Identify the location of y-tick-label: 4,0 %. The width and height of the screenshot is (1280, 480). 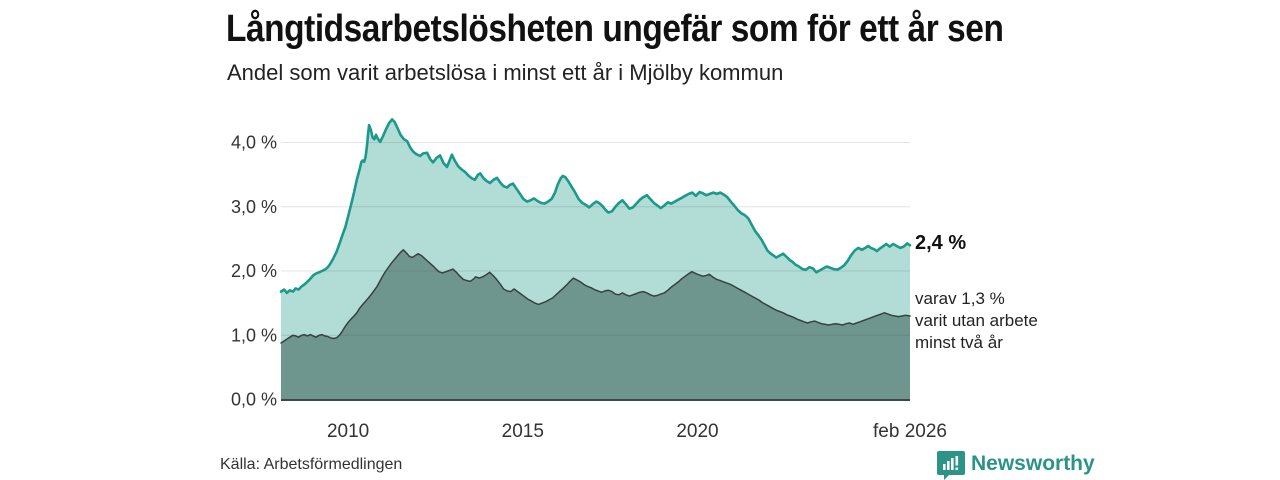
(254, 143).